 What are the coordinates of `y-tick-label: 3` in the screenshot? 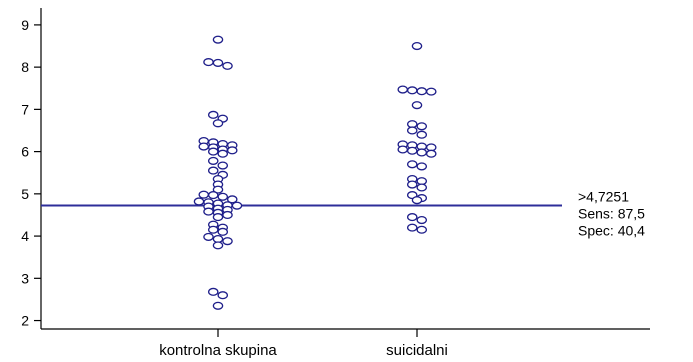 It's located at (25, 278).